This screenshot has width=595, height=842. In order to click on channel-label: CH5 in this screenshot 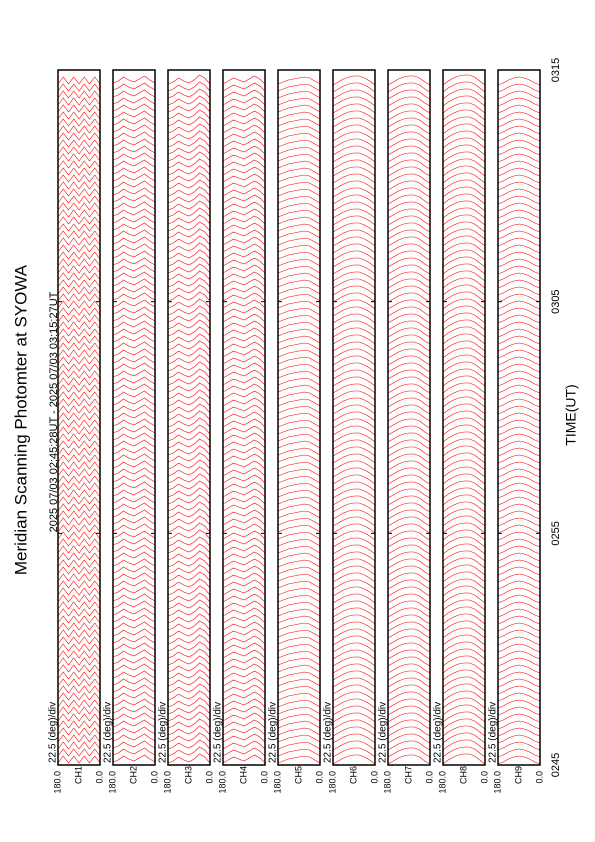, I will do `click(298, 775)`.